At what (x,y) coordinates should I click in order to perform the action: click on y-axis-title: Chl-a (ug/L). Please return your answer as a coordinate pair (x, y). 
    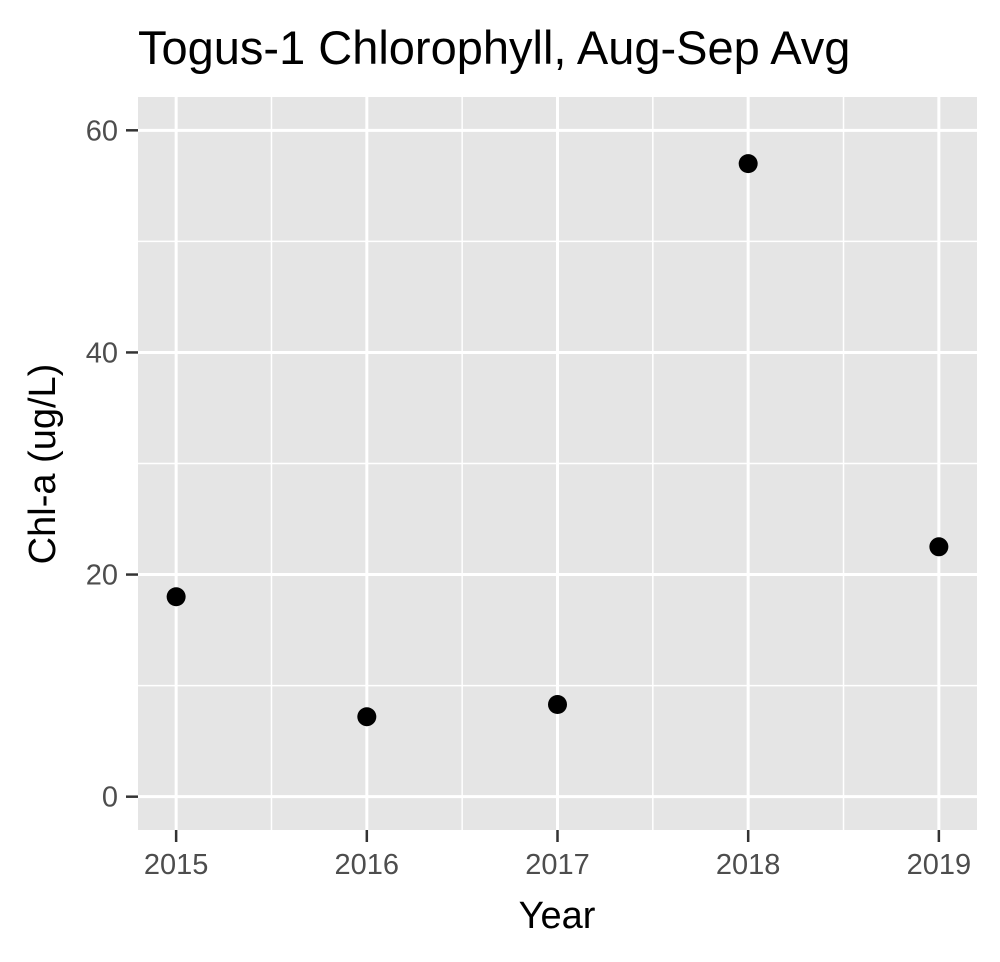
    Looking at the image, I should click on (43, 464).